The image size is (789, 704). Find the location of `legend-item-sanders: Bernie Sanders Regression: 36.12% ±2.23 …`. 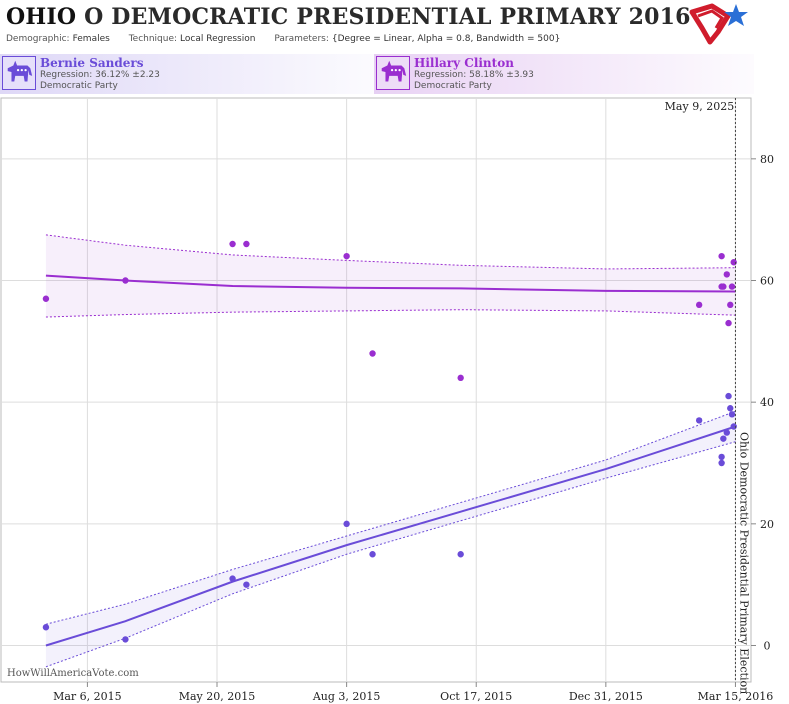

legend-item-sanders: Bernie Sanders Regression: 36.12% ±2.23 … is located at coordinates (190, 74).